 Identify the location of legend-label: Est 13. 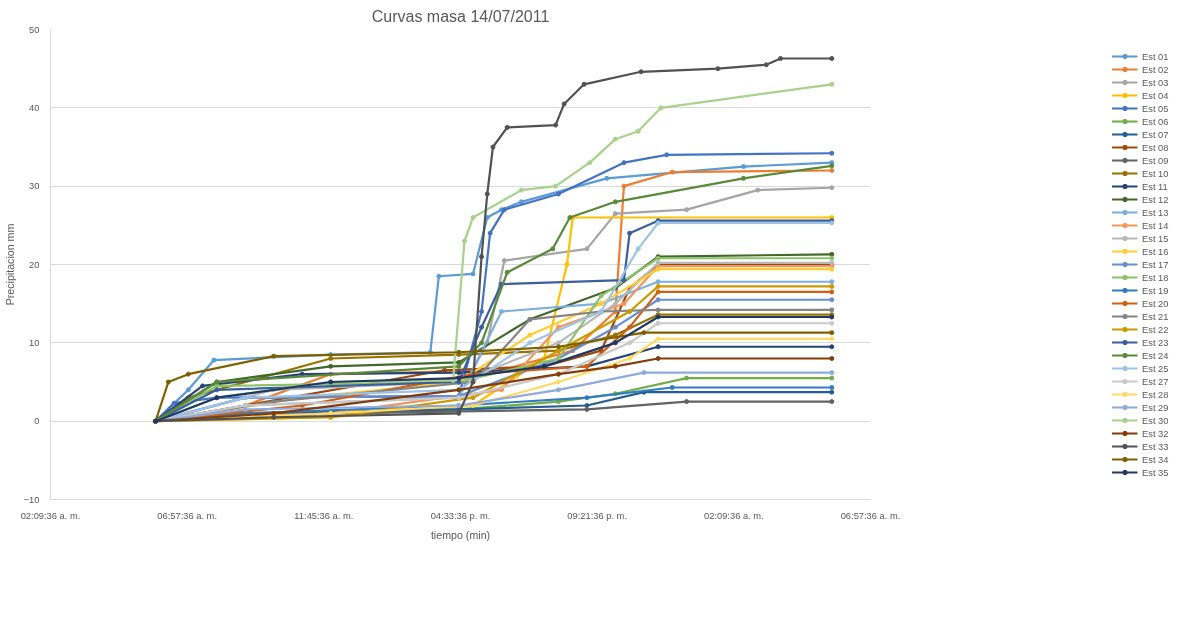
(1156, 212).